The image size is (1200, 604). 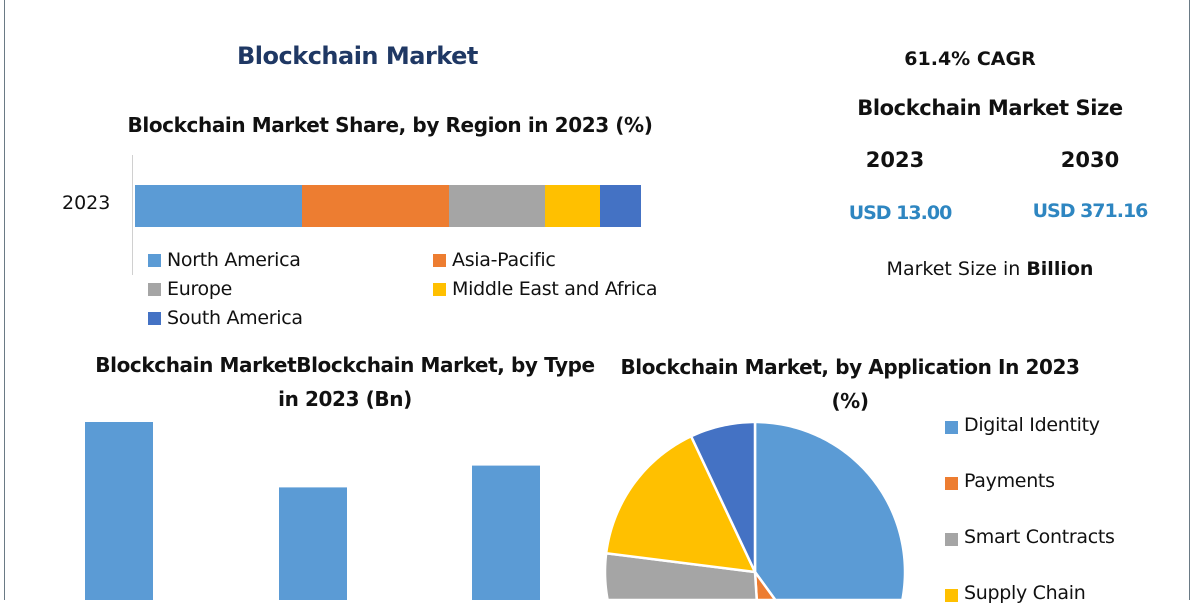 What do you see at coordinates (1090, 211) in the screenshot?
I see `value-2030: USD 371.16` at bounding box center [1090, 211].